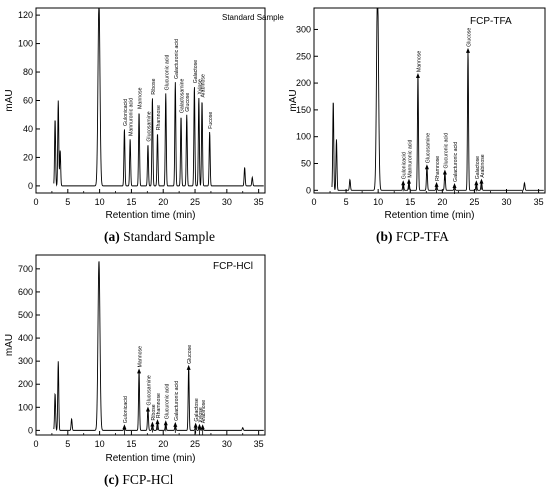 The height and width of the screenshot is (491, 550). Describe the element at coordinates (28, 129) in the screenshot. I see `y-tick-label: 40` at that location.